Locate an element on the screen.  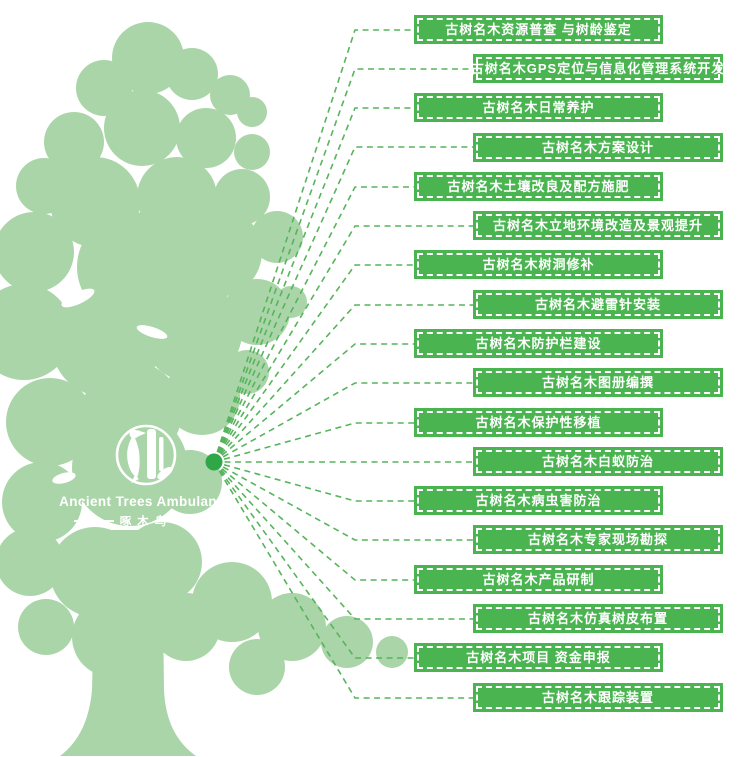
service-label: 古树名木避雷针安装 is located at coordinates (597, 304).